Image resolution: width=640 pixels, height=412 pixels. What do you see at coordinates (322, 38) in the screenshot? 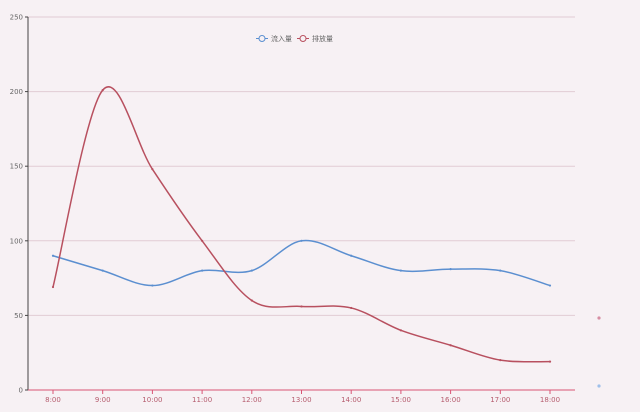
I see `legend-label: 排放量` at bounding box center [322, 38].